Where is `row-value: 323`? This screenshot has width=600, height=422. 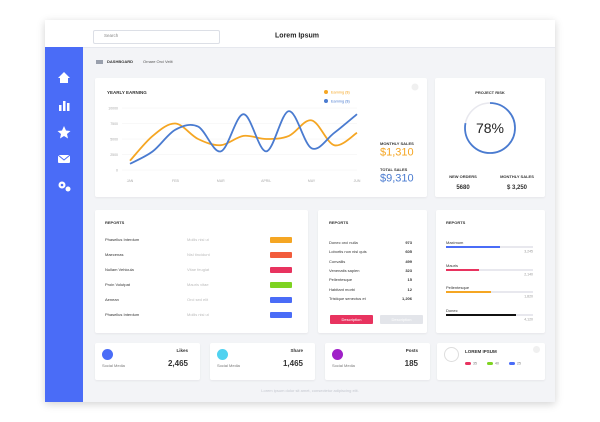 row-value: 323 is located at coordinates (408, 270).